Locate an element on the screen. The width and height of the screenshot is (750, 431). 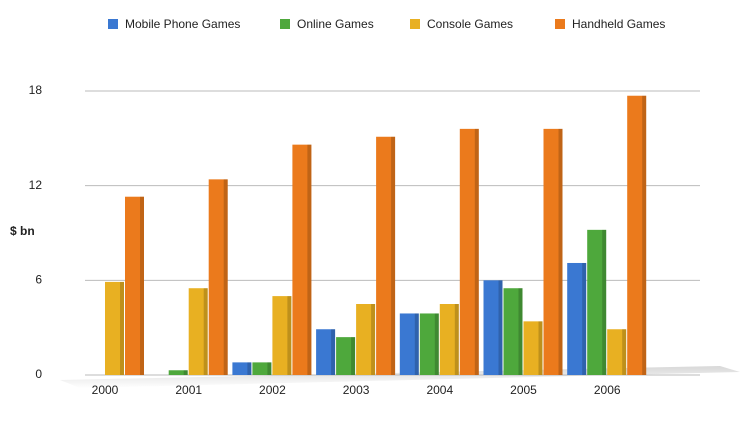
x-tick-label: 2004 is located at coordinates (439, 390).